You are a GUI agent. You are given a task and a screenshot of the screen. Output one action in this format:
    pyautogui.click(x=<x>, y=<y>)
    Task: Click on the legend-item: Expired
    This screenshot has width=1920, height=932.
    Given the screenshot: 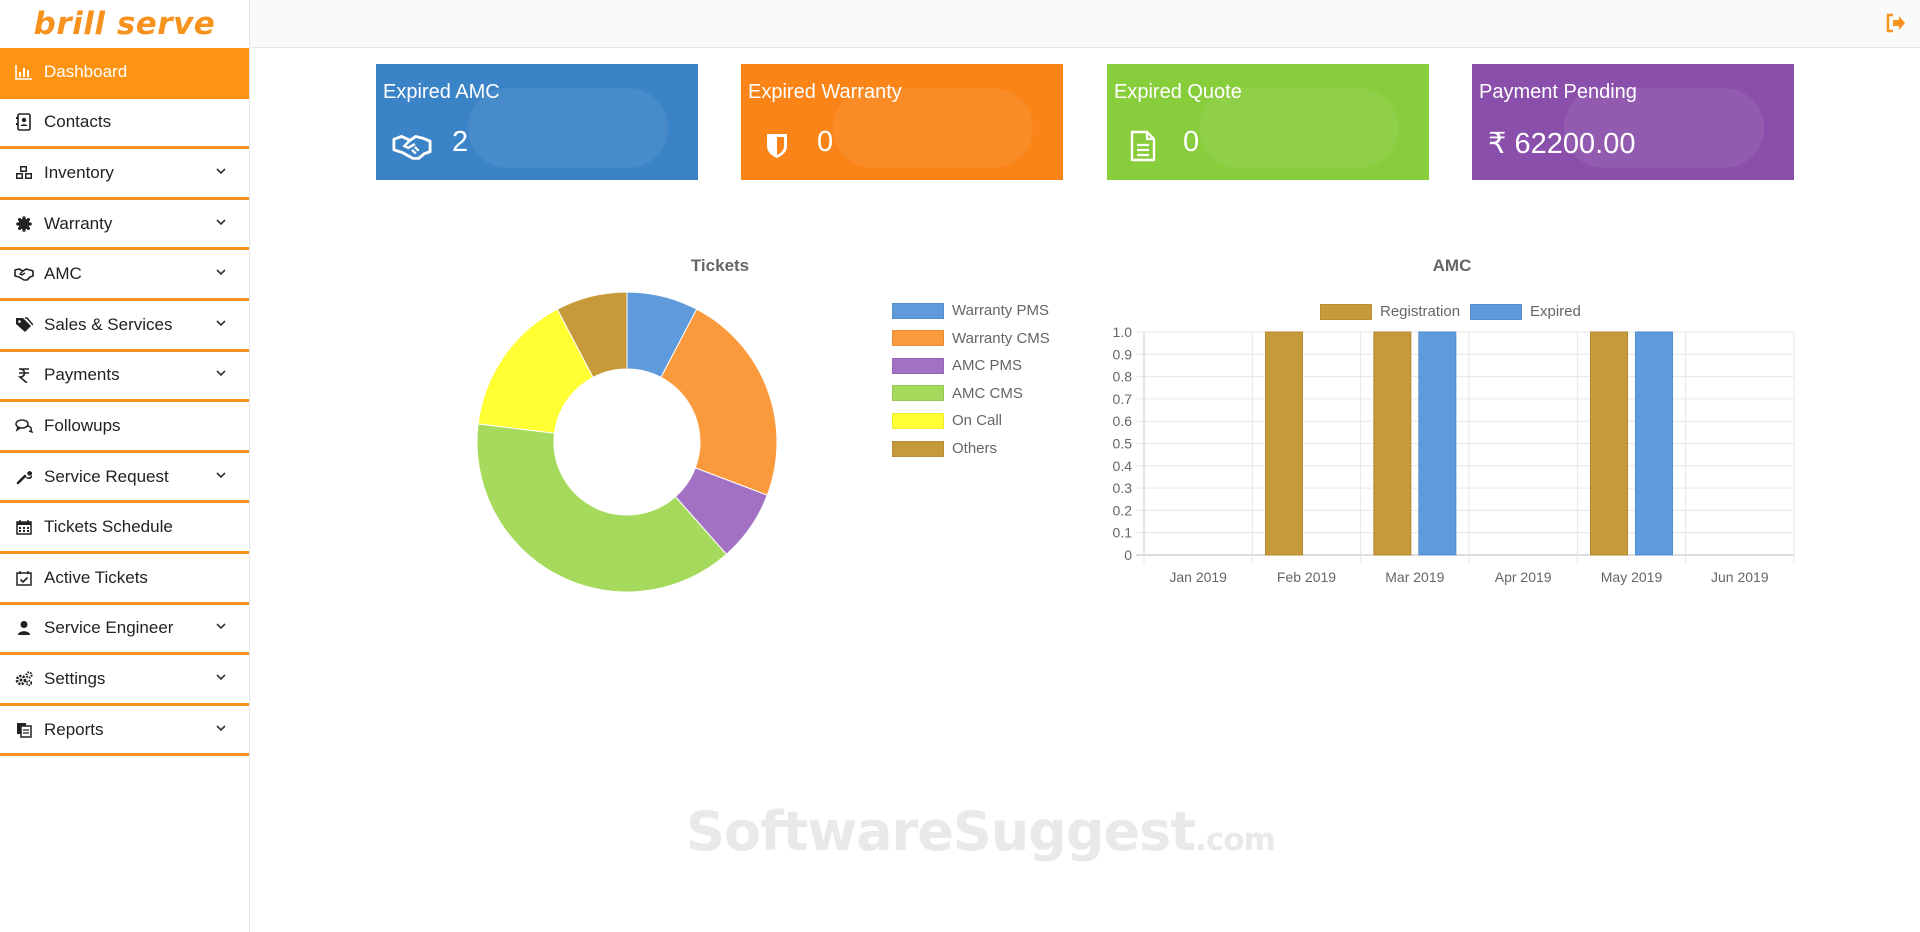 What is the action you would take?
    pyautogui.click(x=1525, y=311)
    